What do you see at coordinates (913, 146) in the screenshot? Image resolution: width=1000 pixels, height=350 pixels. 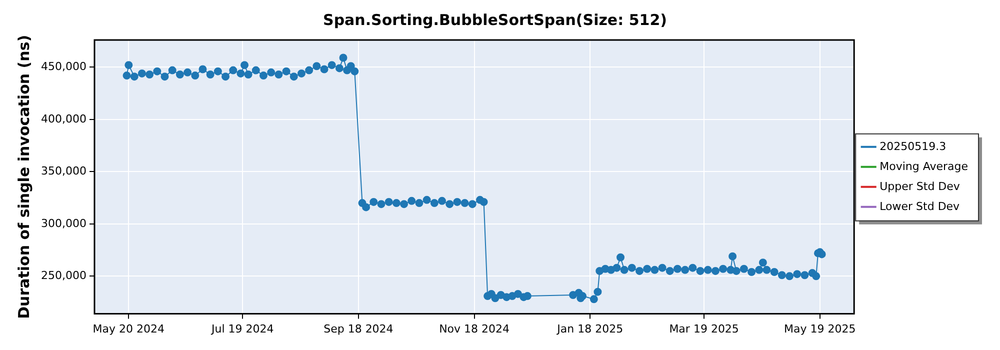 I see `legend-label: 20250519.3` at bounding box center [913, 146].